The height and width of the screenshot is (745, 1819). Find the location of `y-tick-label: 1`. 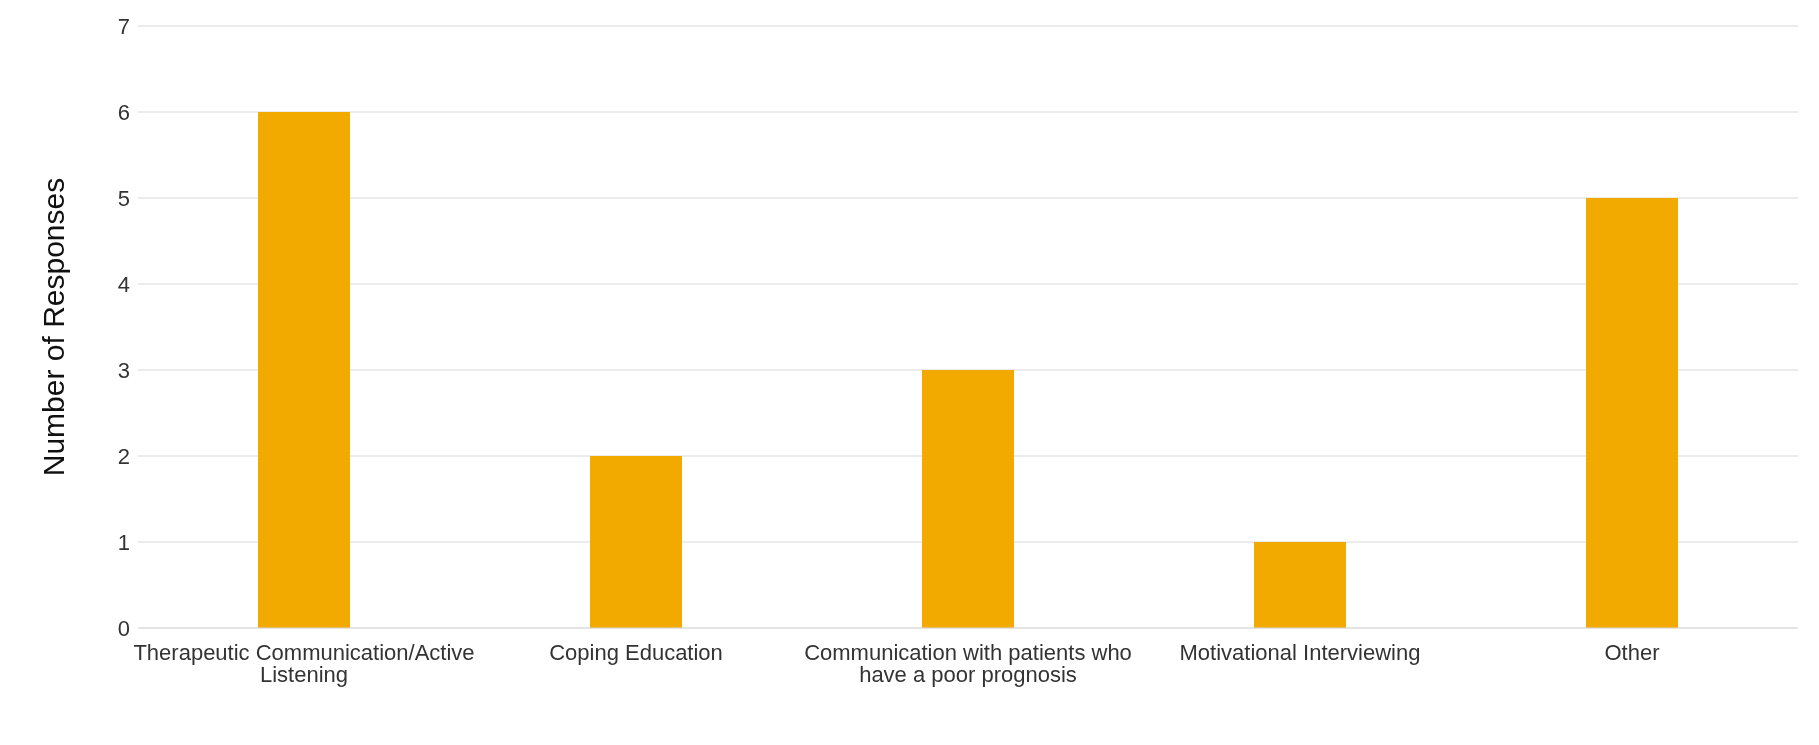

y-tick-label: 1 is located at coordinates (123, 542).